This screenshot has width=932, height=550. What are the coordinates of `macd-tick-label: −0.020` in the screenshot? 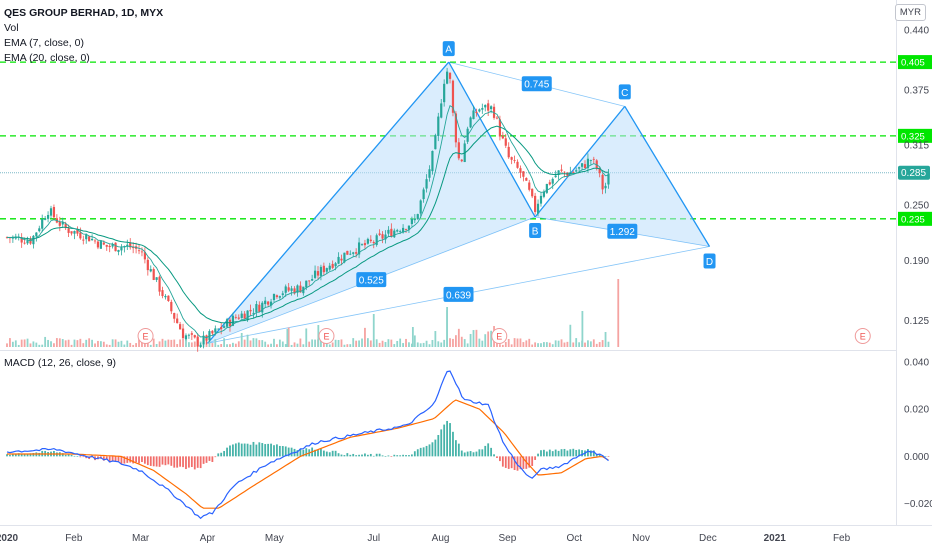 It's located at (918, 504).